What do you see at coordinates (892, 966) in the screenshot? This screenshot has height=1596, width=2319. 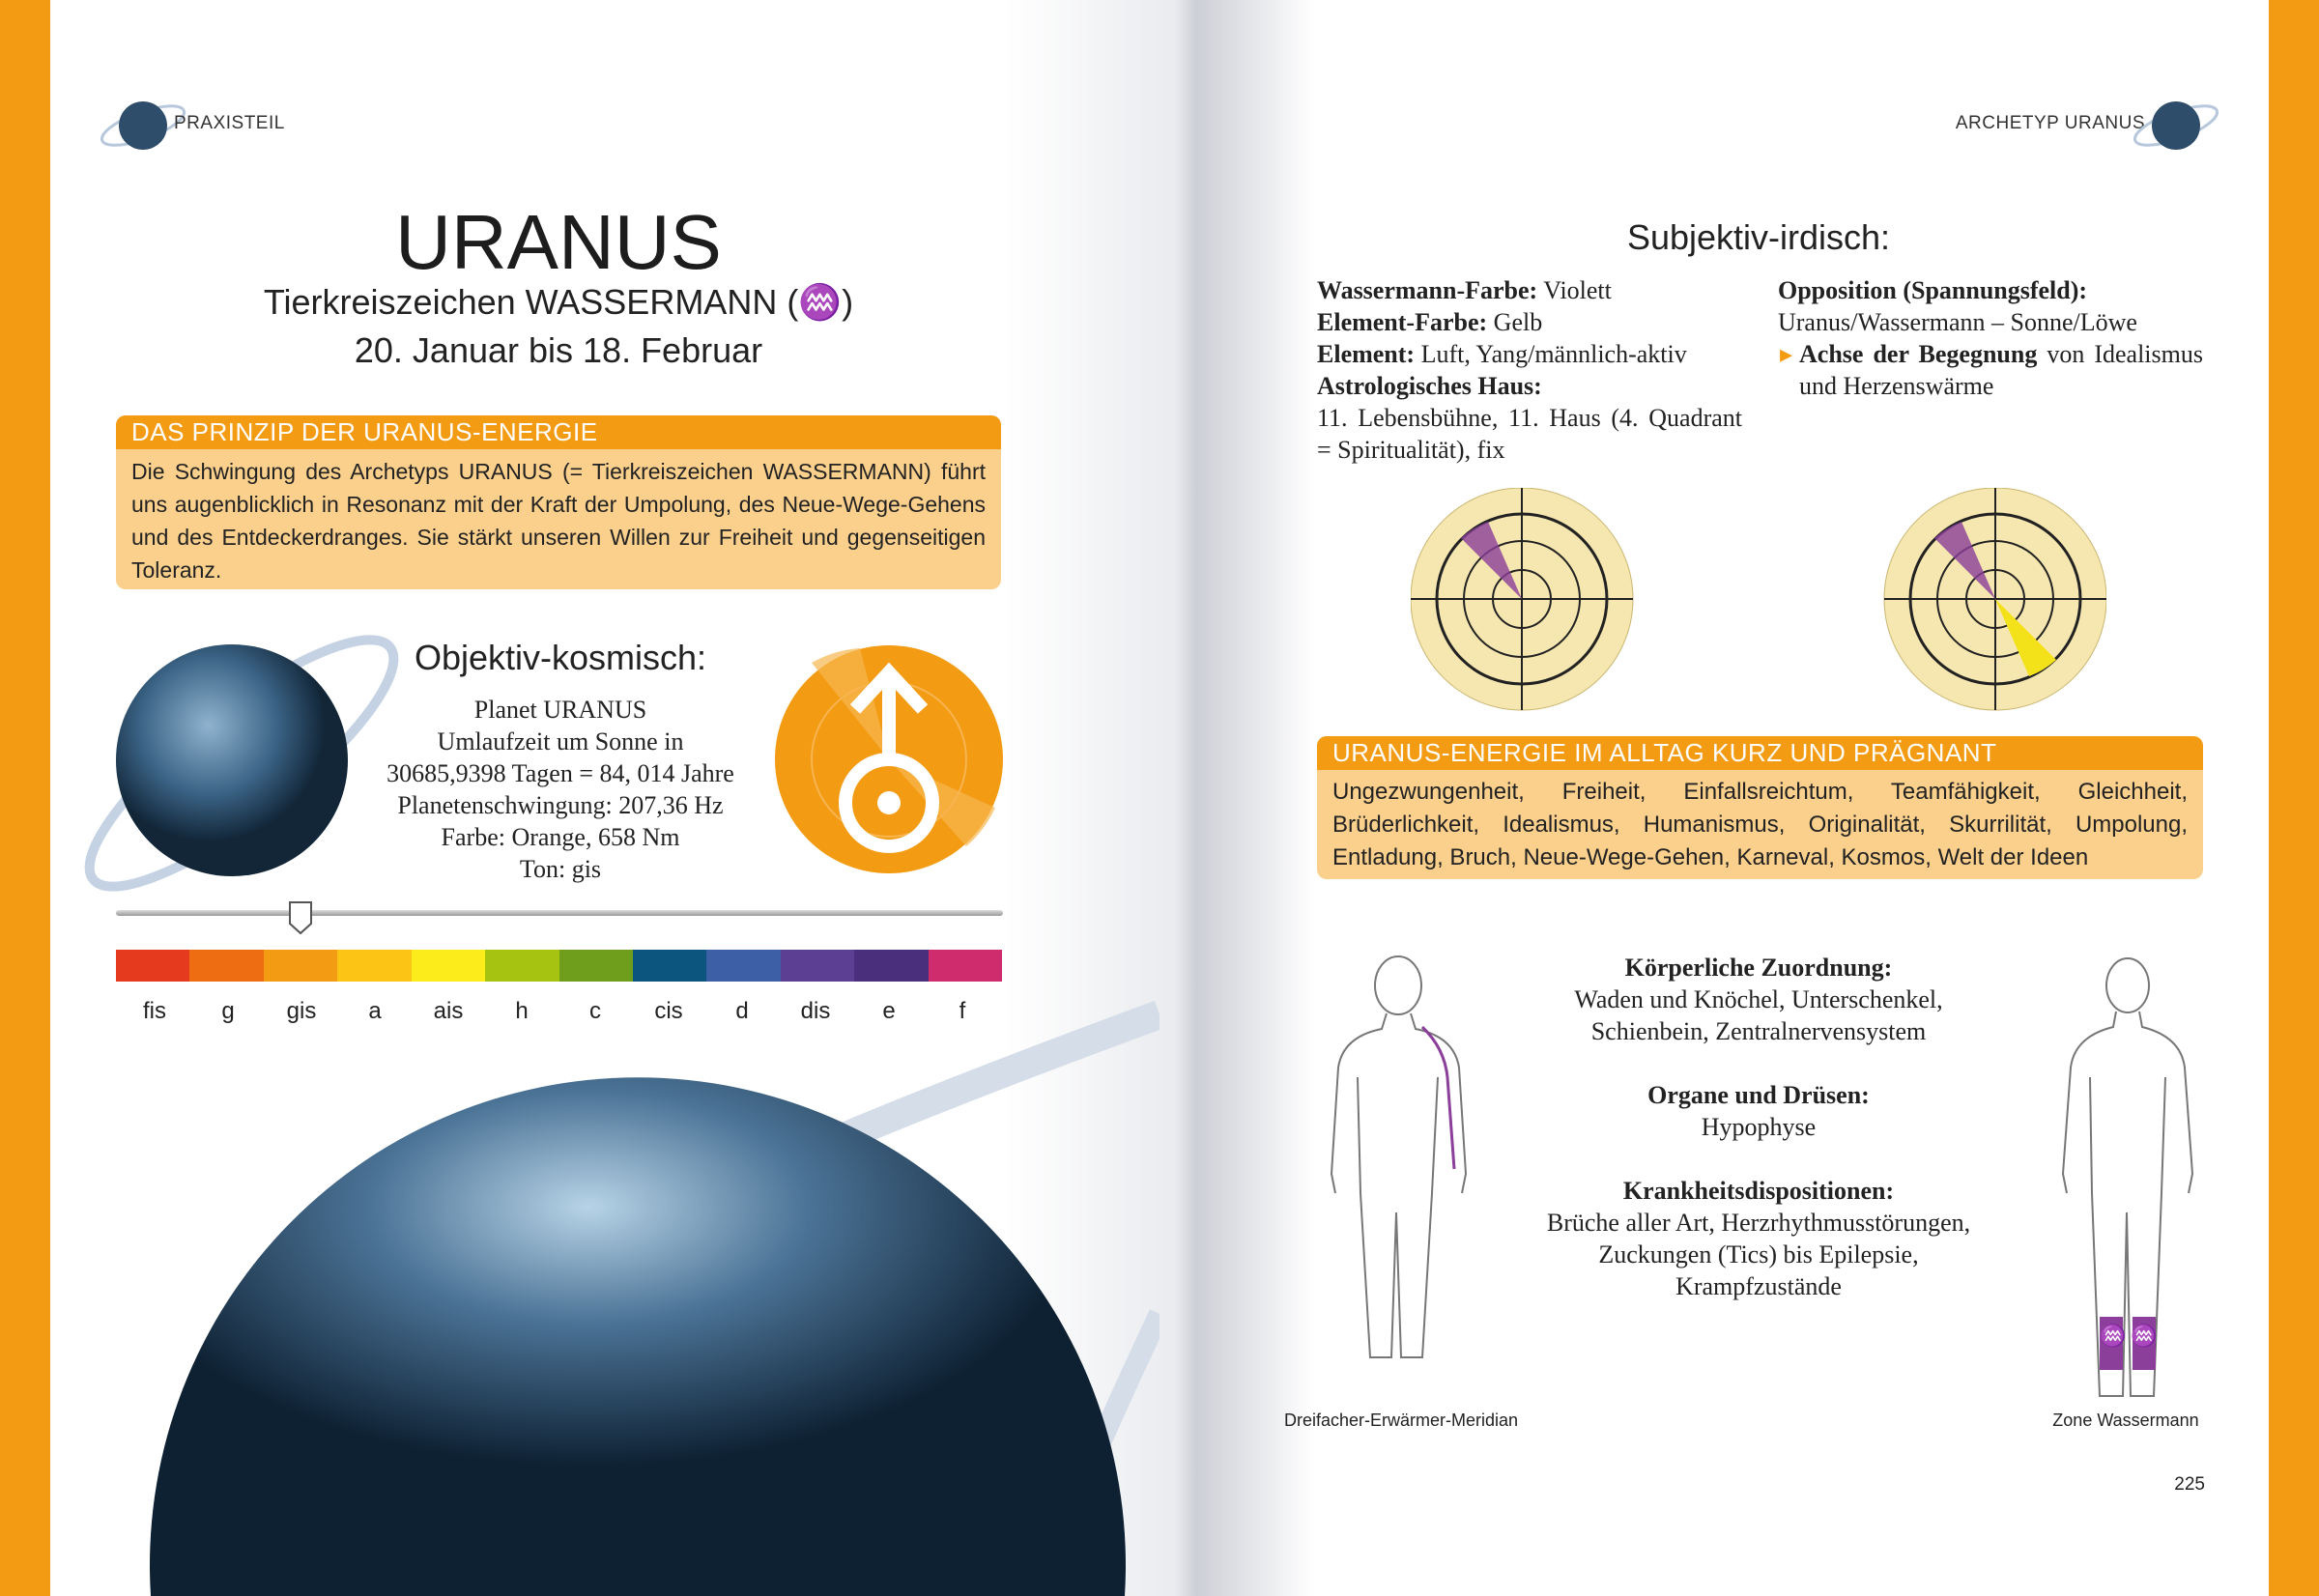 I see `tone-color-e` at bounding box center [892, 966].